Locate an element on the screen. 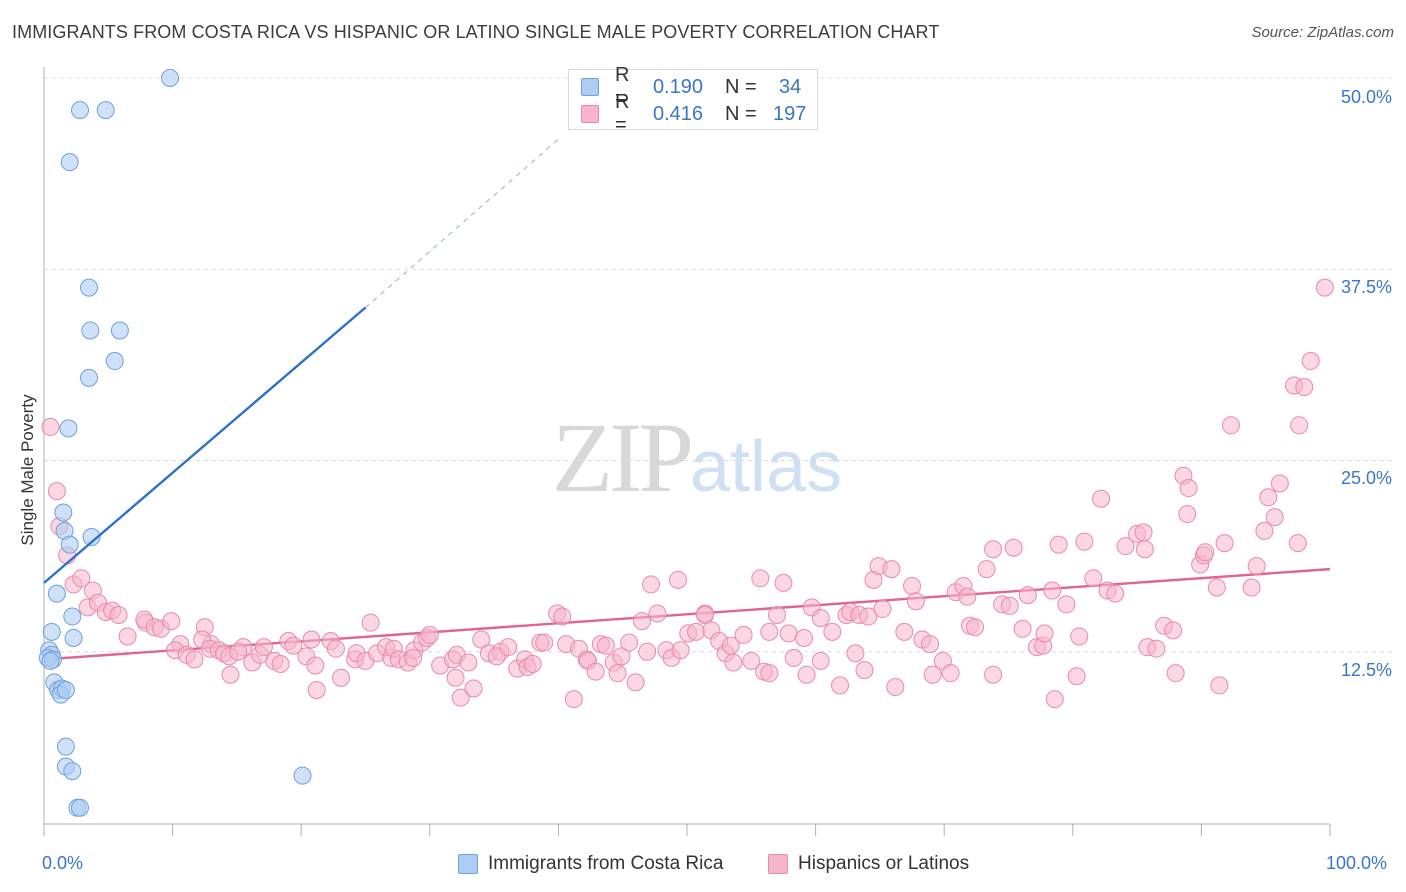 Image resolution: width=1406 pixels, height=892 pixels. legend-item-costa-rica: Immigrants from Costa Rica is located at coordinates (590, 864).